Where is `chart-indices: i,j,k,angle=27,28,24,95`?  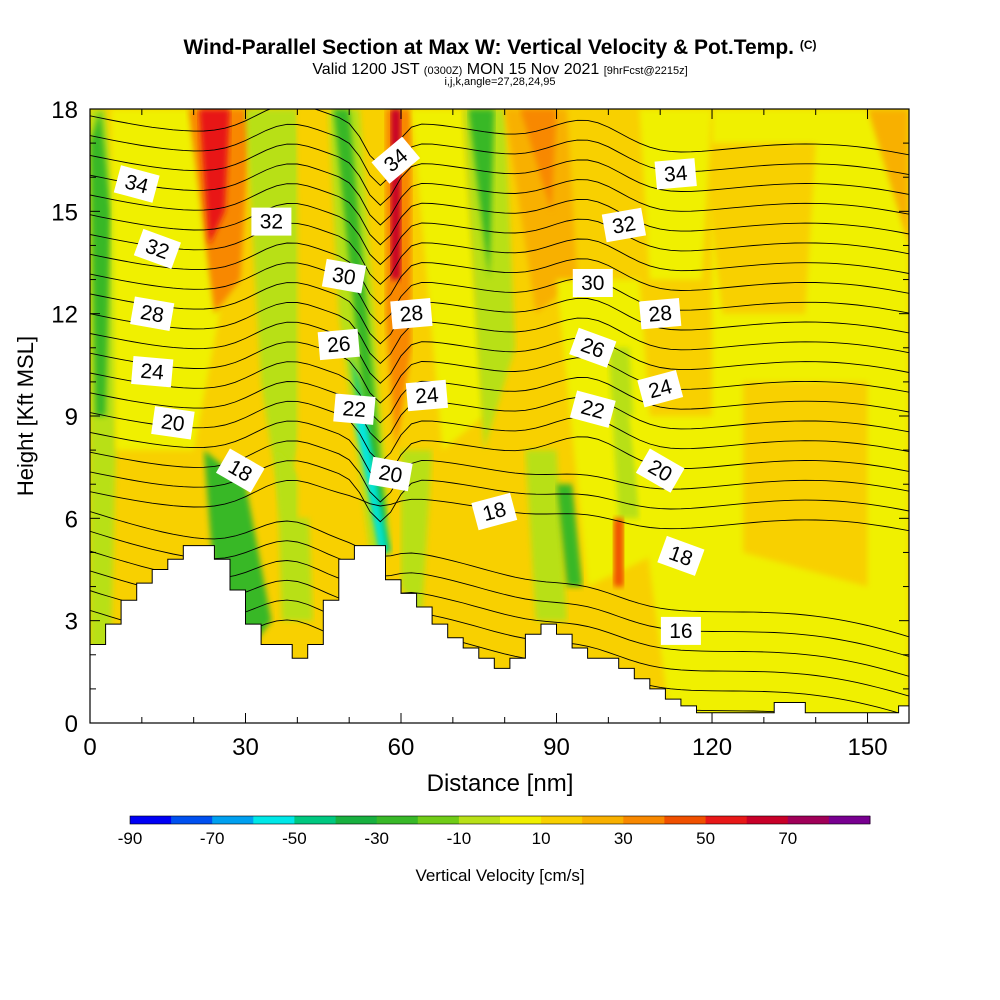 chart-indices: i,j,k,angle=27,28,24,95 is located at coordinates (500, 82).